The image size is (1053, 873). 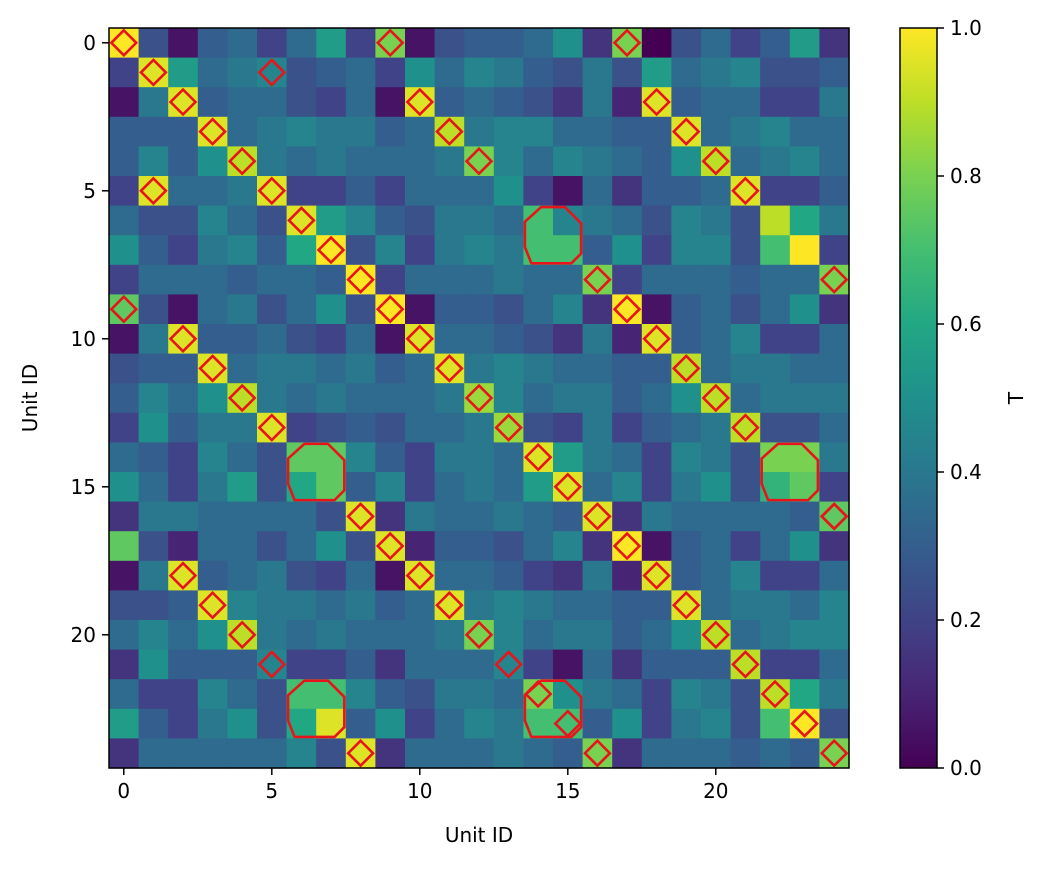 What do you see at coordinates (89, 43) in the screenshot?
I see `y-tick-label: 0` at bounding box center [89, 43].